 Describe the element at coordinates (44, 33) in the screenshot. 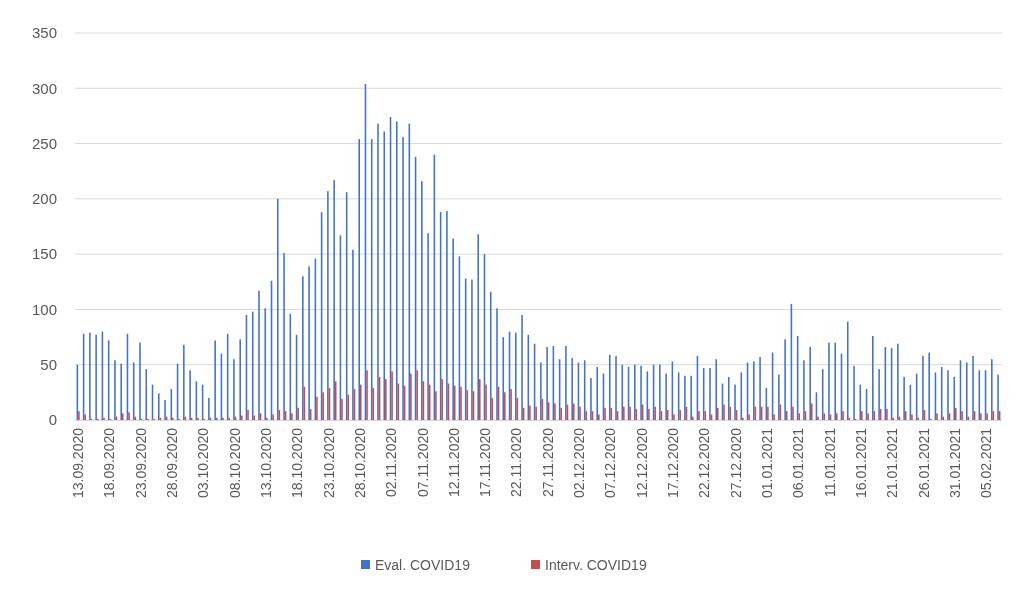

I see `y-tick-label: 350` at that location.